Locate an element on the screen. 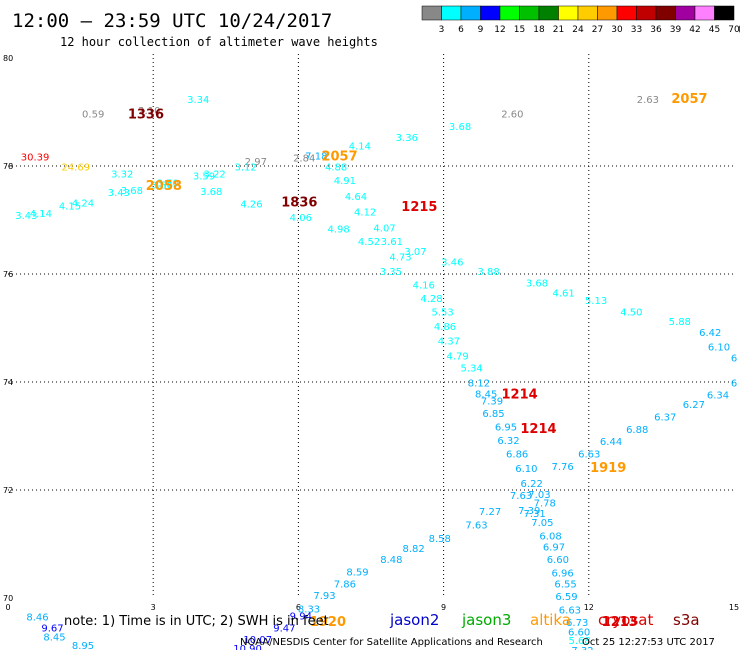  swh-value: 3.61 is located at coordinates (392, 242).